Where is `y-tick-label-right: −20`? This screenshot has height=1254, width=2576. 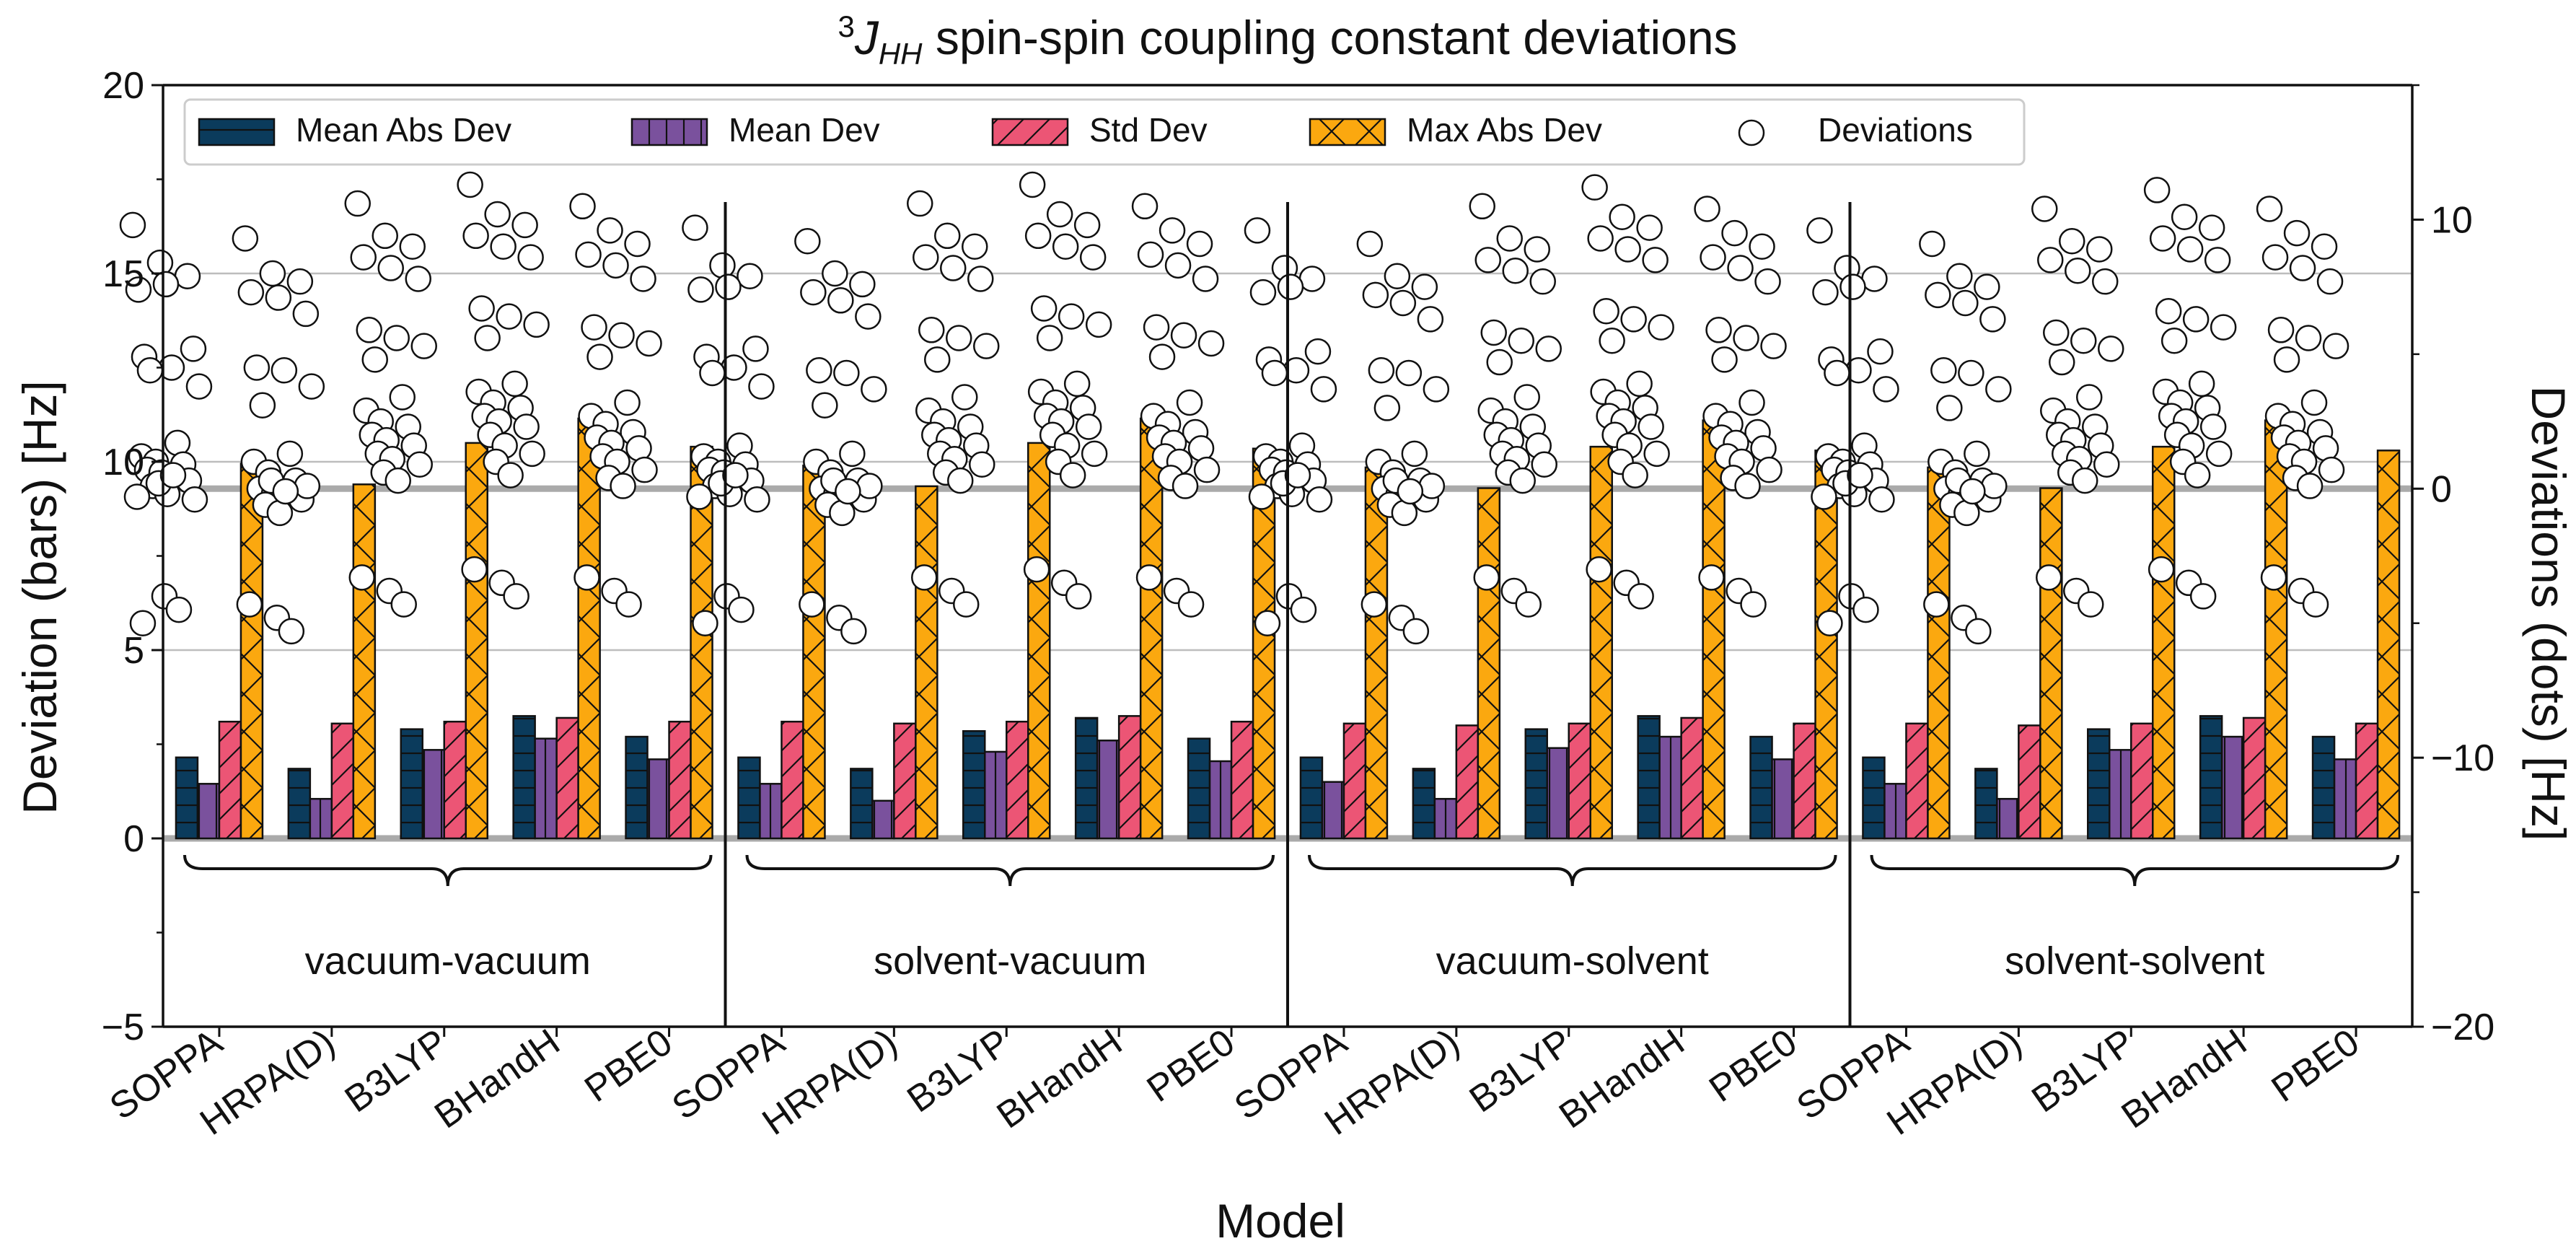
y-tick-label-right: −20 is located at coordinates (2462, 1027).